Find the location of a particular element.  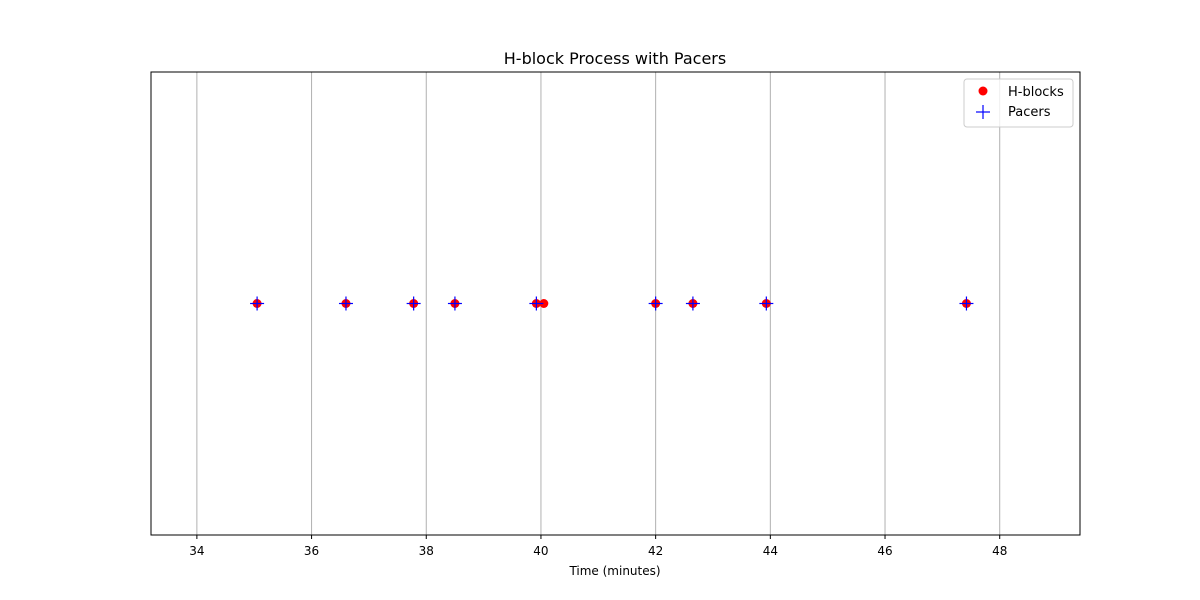

data-points is located at coordinates (612, 303).